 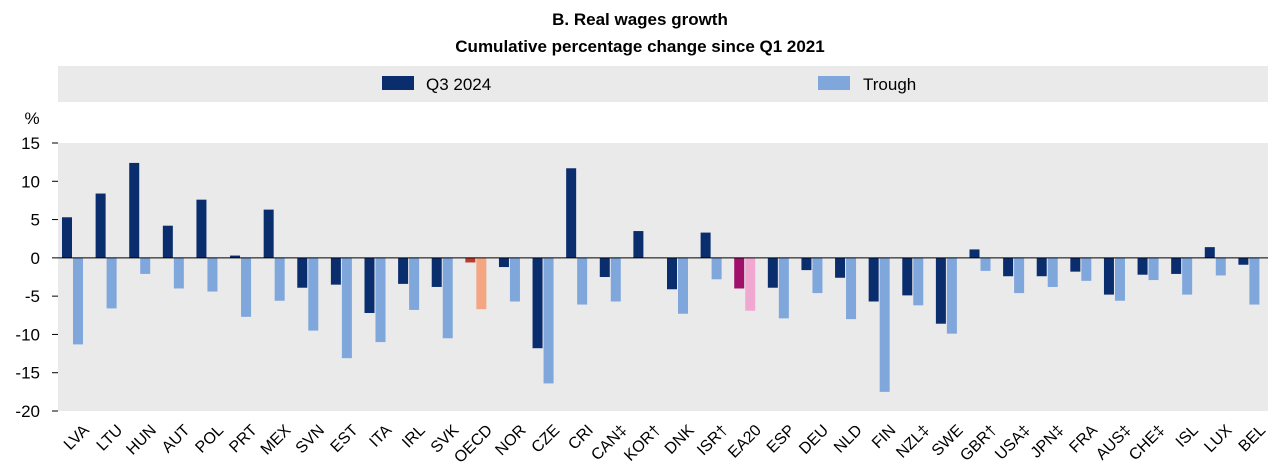 I want to click on bar-q3-fin, so click(x=873, y=279).